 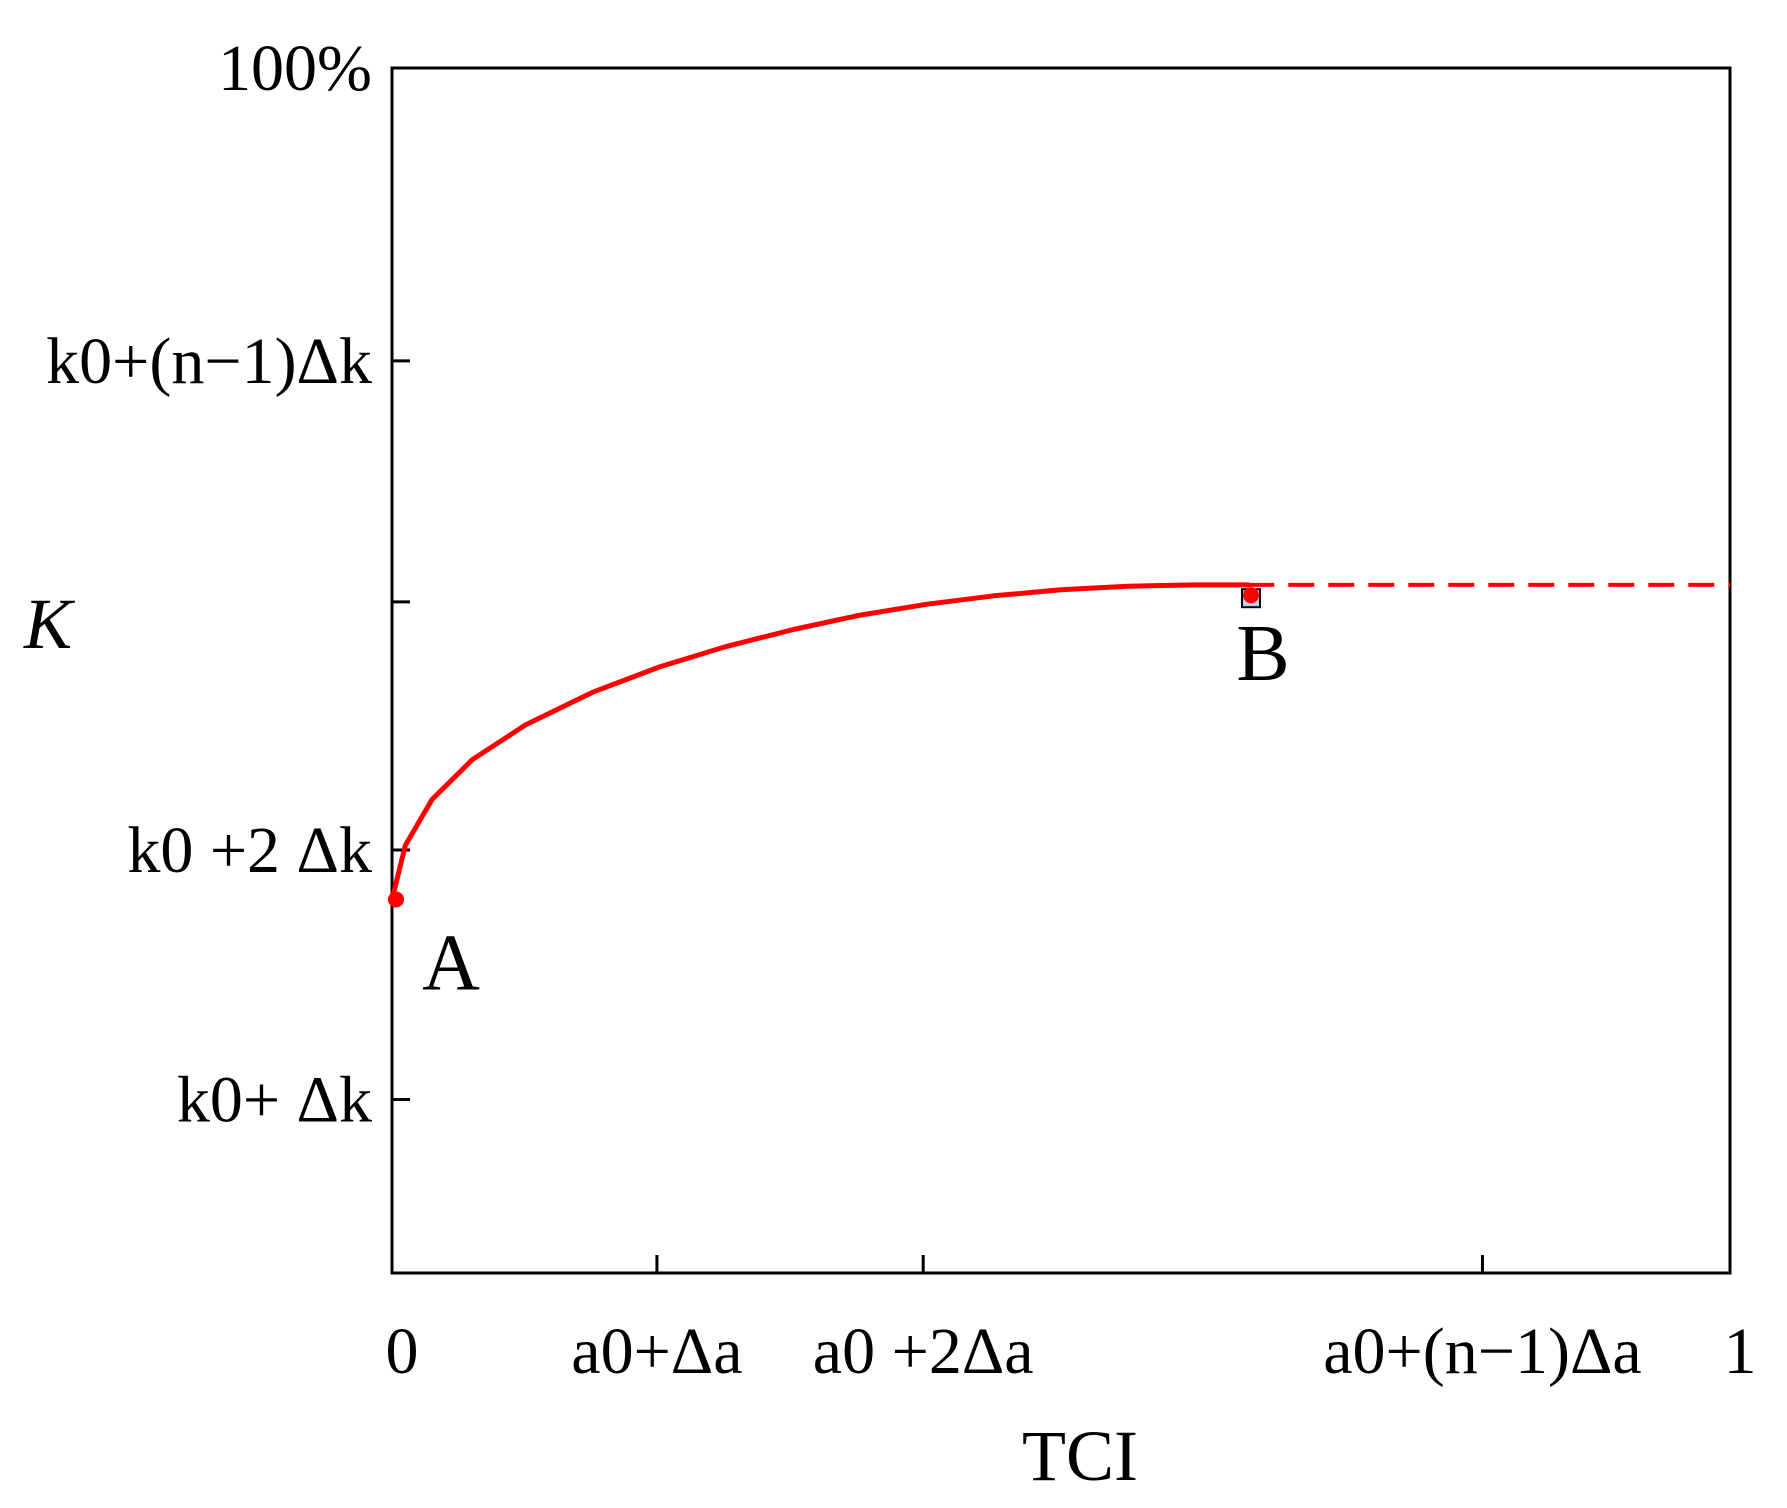 I want to click on point-b-label: B, so click(x=1262, y=654).